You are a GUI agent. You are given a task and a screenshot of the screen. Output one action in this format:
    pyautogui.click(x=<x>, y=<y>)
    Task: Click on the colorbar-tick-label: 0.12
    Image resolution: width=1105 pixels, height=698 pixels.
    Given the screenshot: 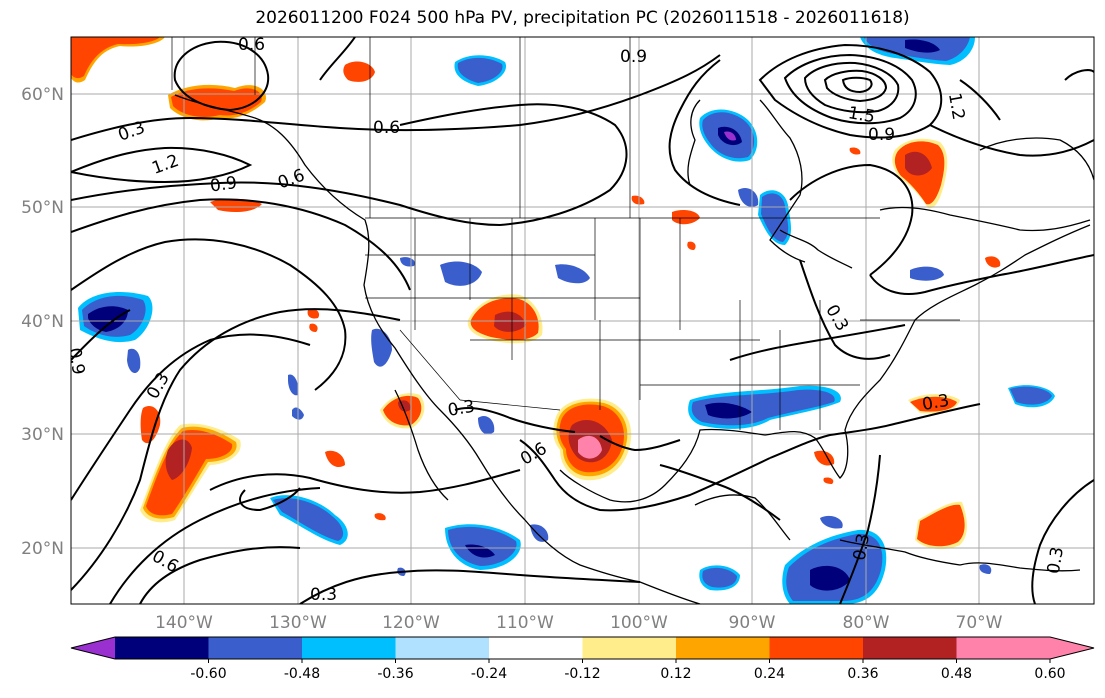 What is the action you would take?
    pyautogui.click(x=675, y=674)
    